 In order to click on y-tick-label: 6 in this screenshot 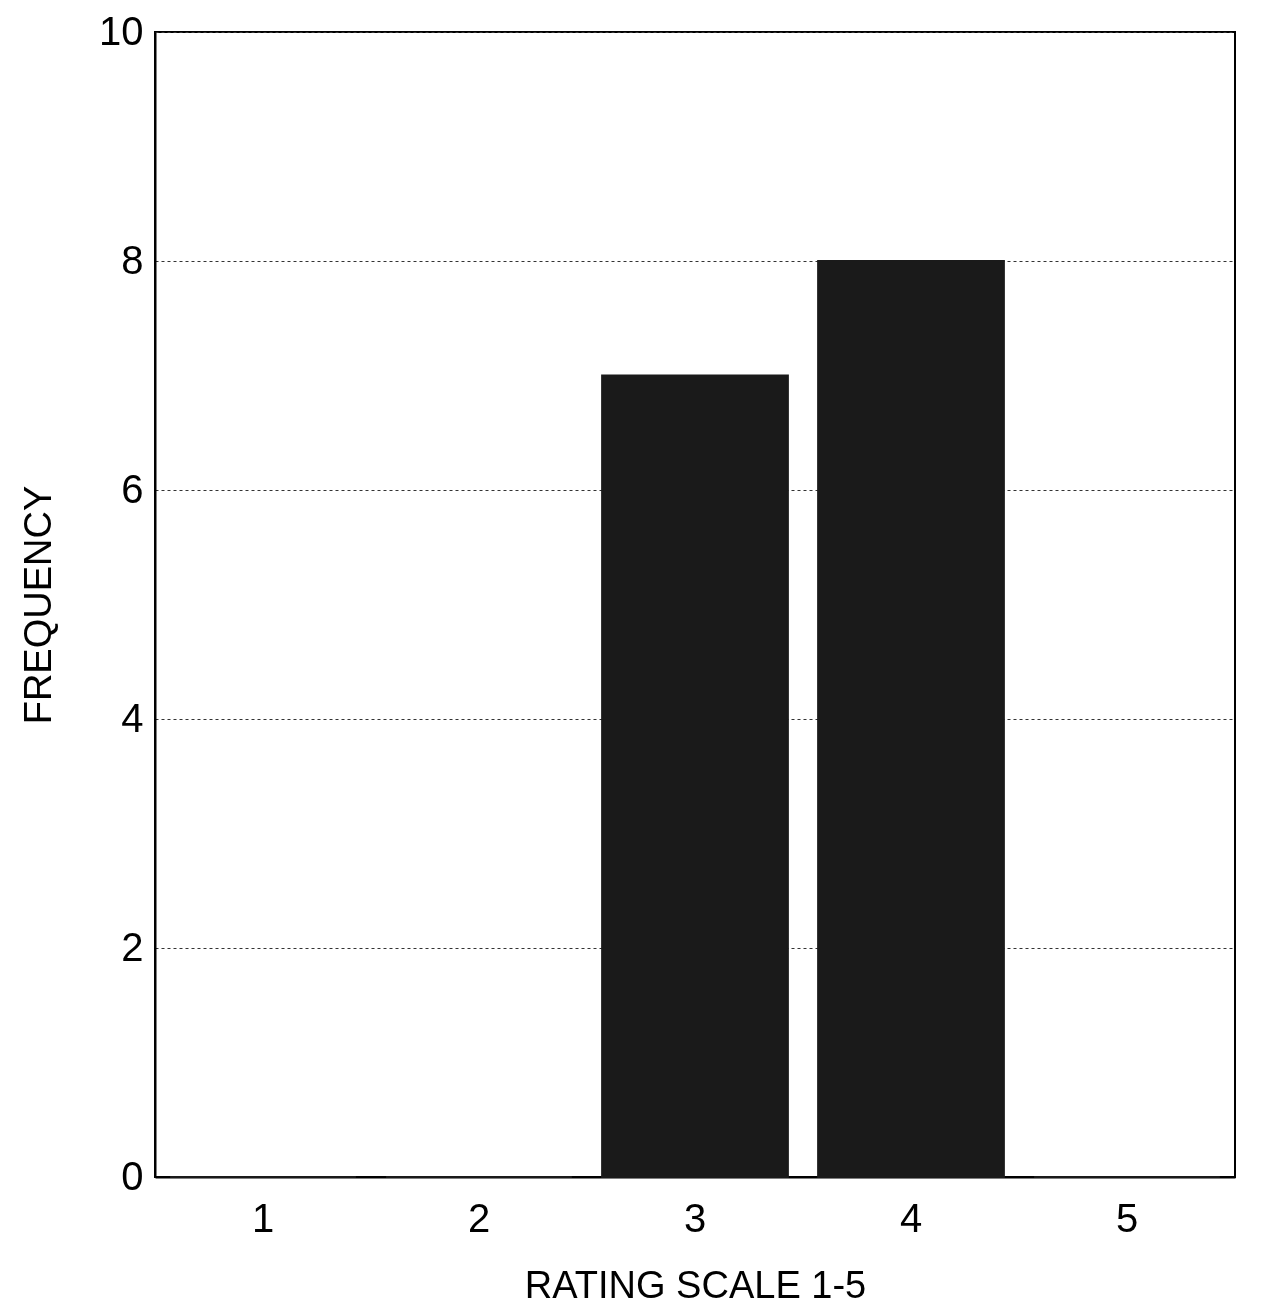, I will do `click(132, 488)`.